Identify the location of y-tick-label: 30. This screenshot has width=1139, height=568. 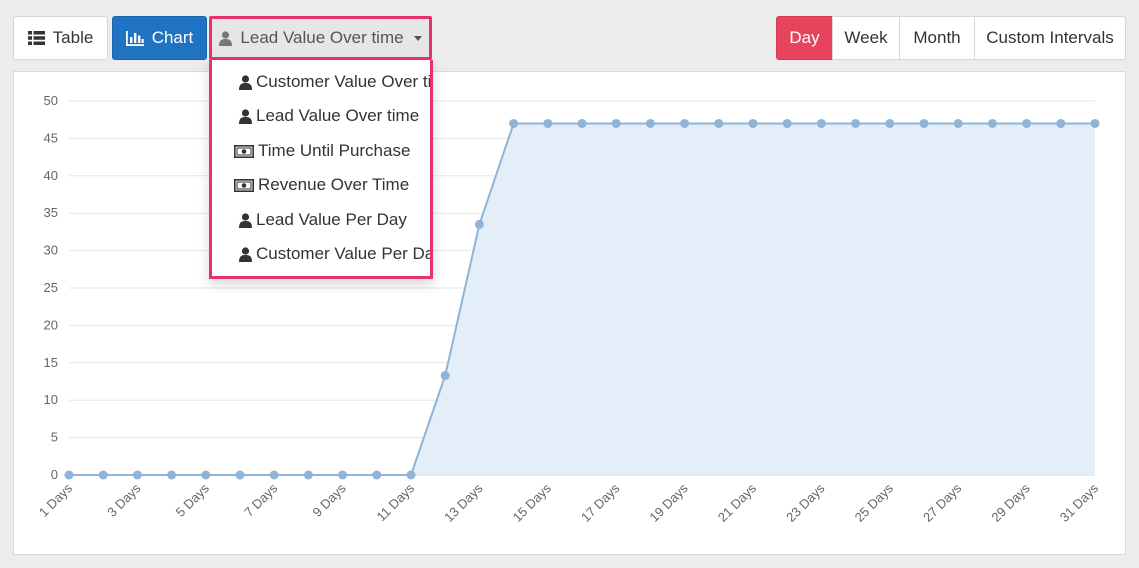
(51, 250).